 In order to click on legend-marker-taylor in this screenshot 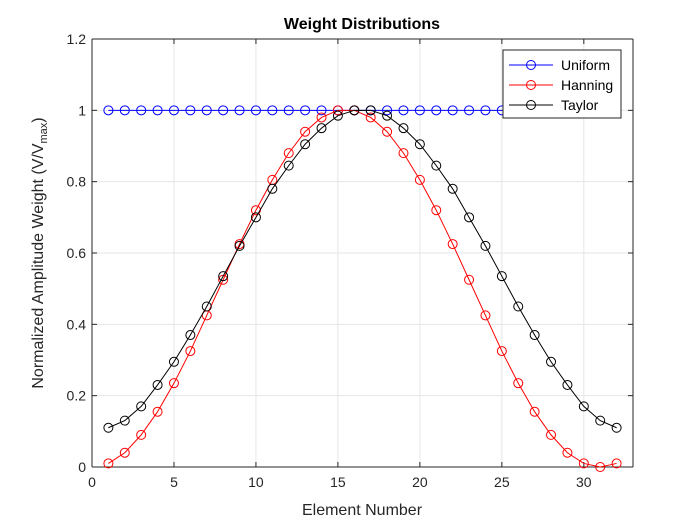, I will do `click(531, 105)`.